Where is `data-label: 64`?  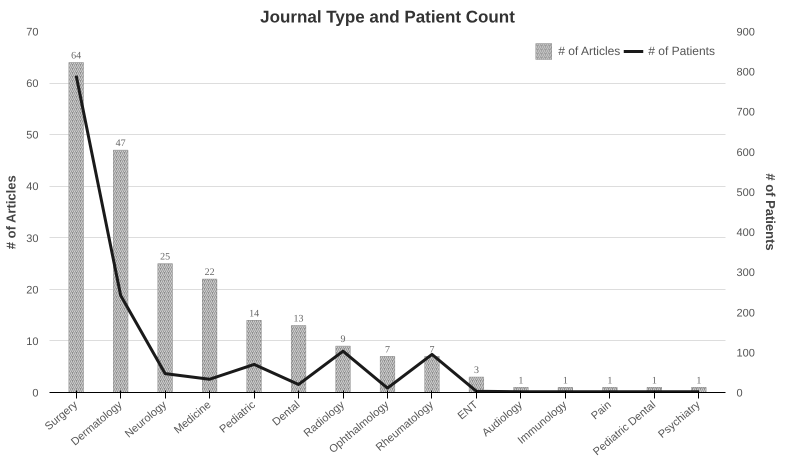 data-label: 64 is located at coordinates (76, 56).